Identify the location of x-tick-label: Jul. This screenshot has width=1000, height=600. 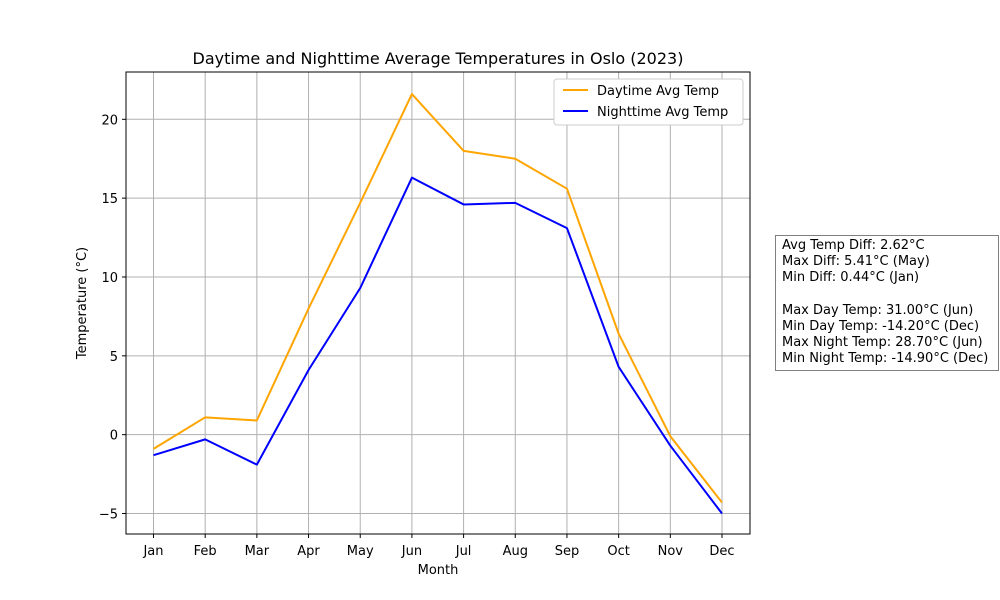
(463, 551).